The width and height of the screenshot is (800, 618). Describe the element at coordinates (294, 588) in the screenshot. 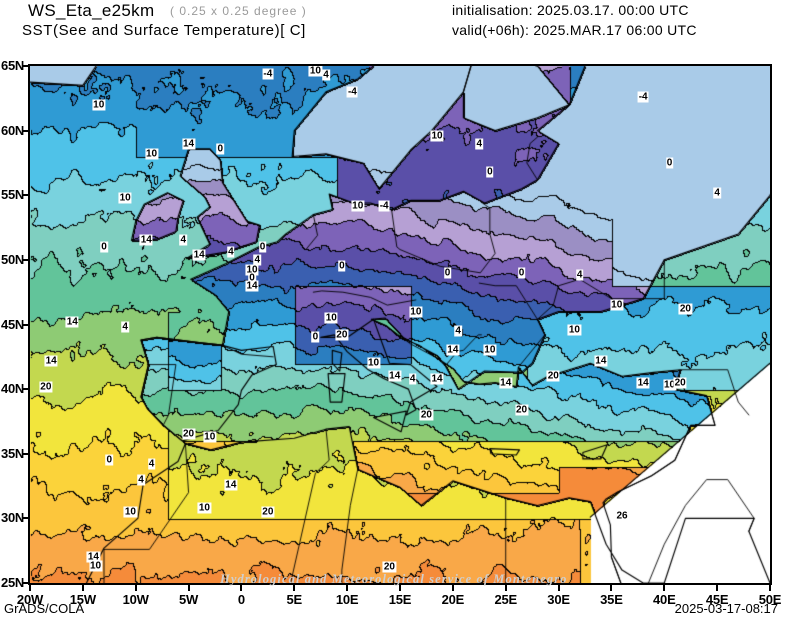

I see `x-tick-5E` at that location.